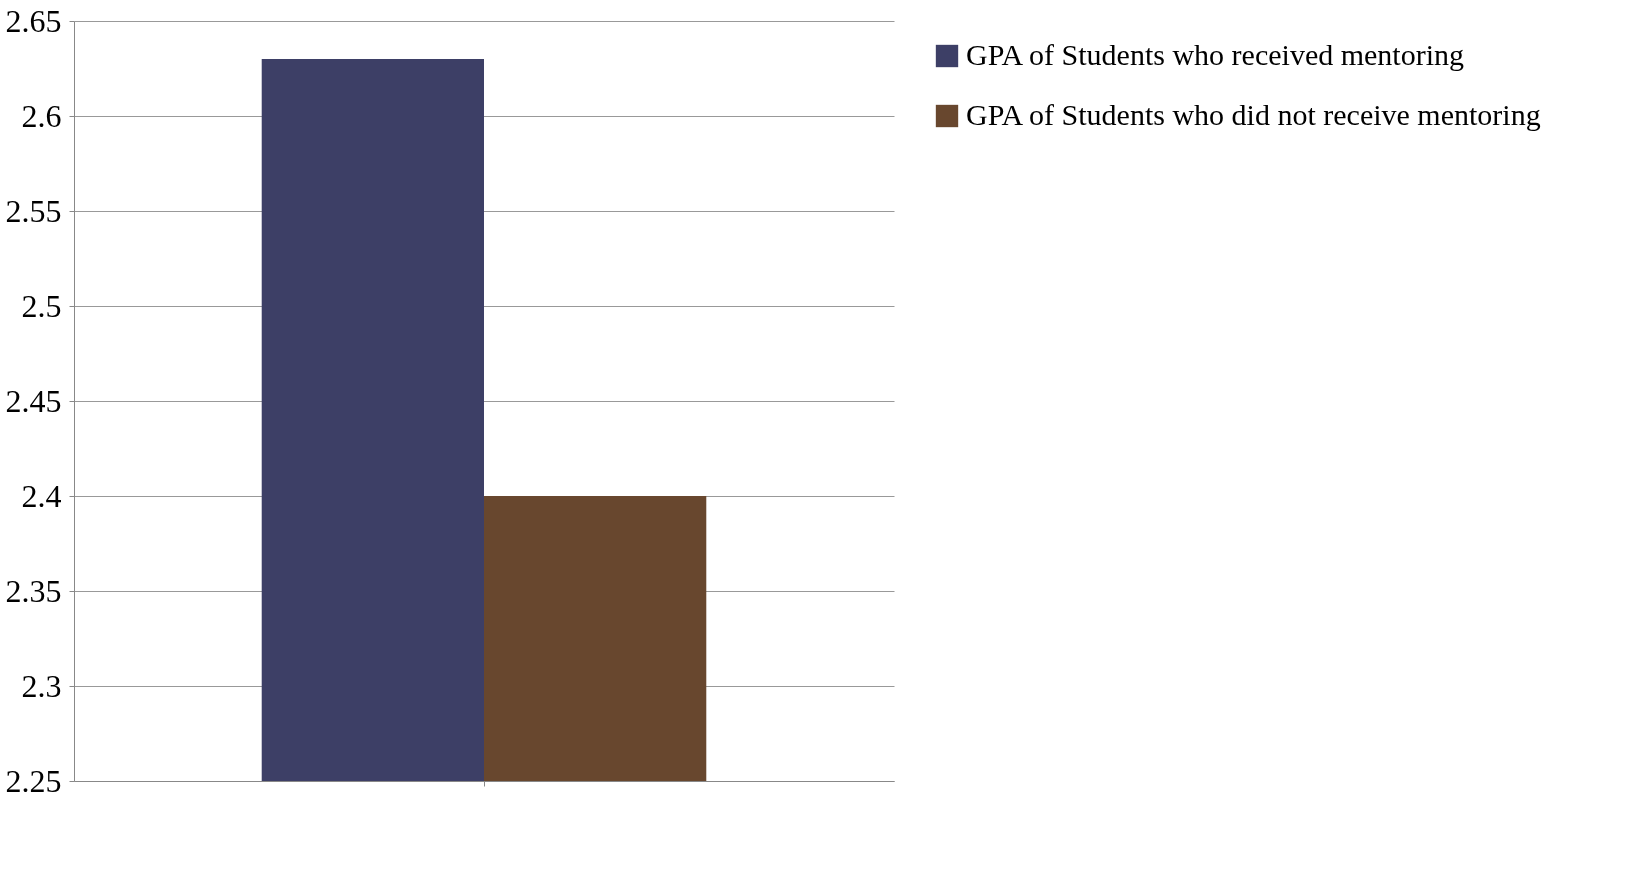 Image resolution: width=1643 pixels, height=878 pixels. What do you see at coordinates (33, 780) in the screenshot?
I see `y-tick-label: 2.25` at bounding box center [33, 780].